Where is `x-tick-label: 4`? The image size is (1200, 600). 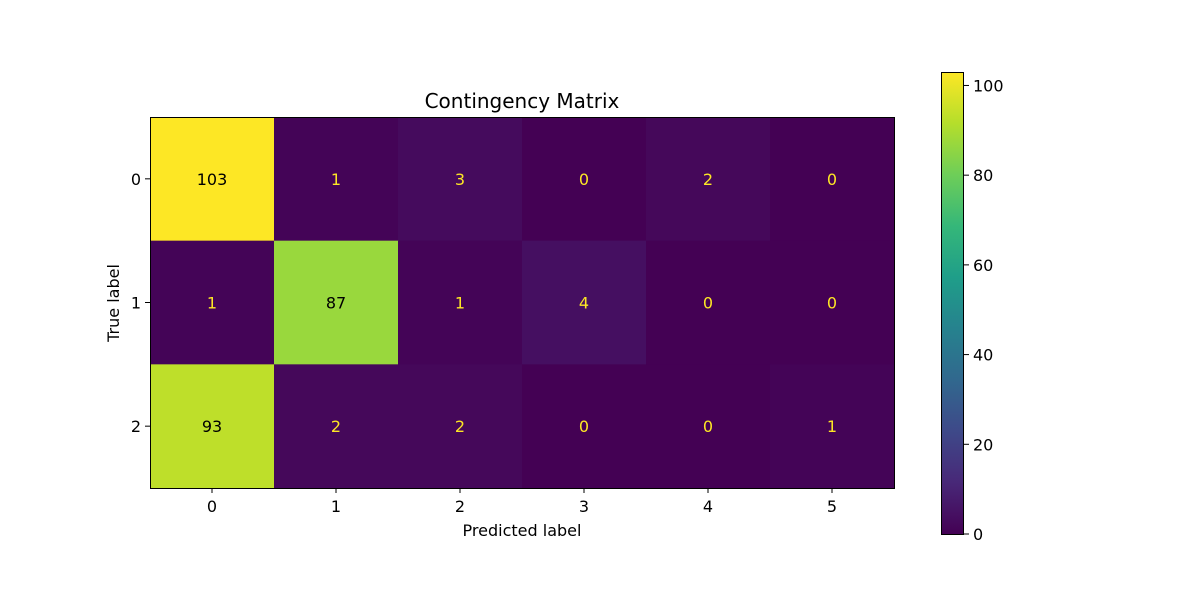
x-tick-label: 4 is located at coordinates (708, 506).